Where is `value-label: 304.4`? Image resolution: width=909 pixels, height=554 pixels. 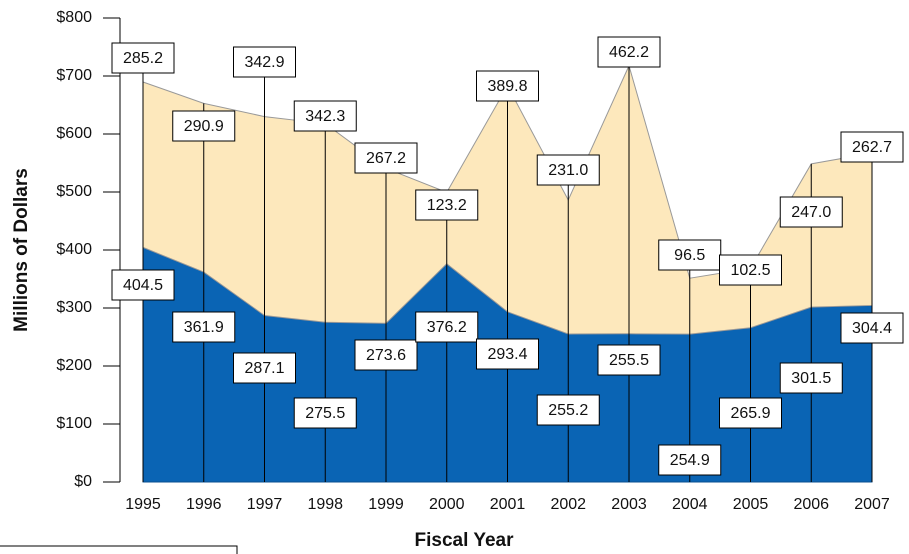 value-label: 304.4 is located at coordinates (872, 328).